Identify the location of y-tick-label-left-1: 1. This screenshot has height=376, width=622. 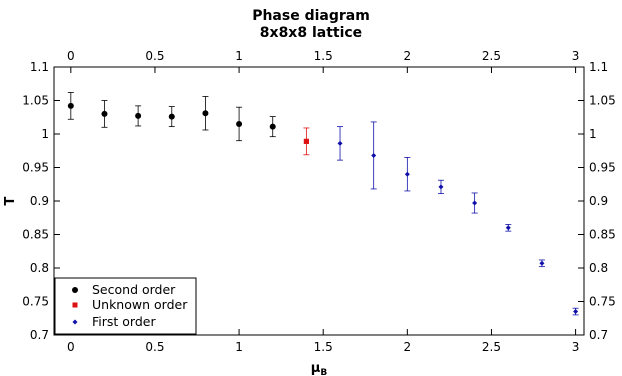
(45, 134).